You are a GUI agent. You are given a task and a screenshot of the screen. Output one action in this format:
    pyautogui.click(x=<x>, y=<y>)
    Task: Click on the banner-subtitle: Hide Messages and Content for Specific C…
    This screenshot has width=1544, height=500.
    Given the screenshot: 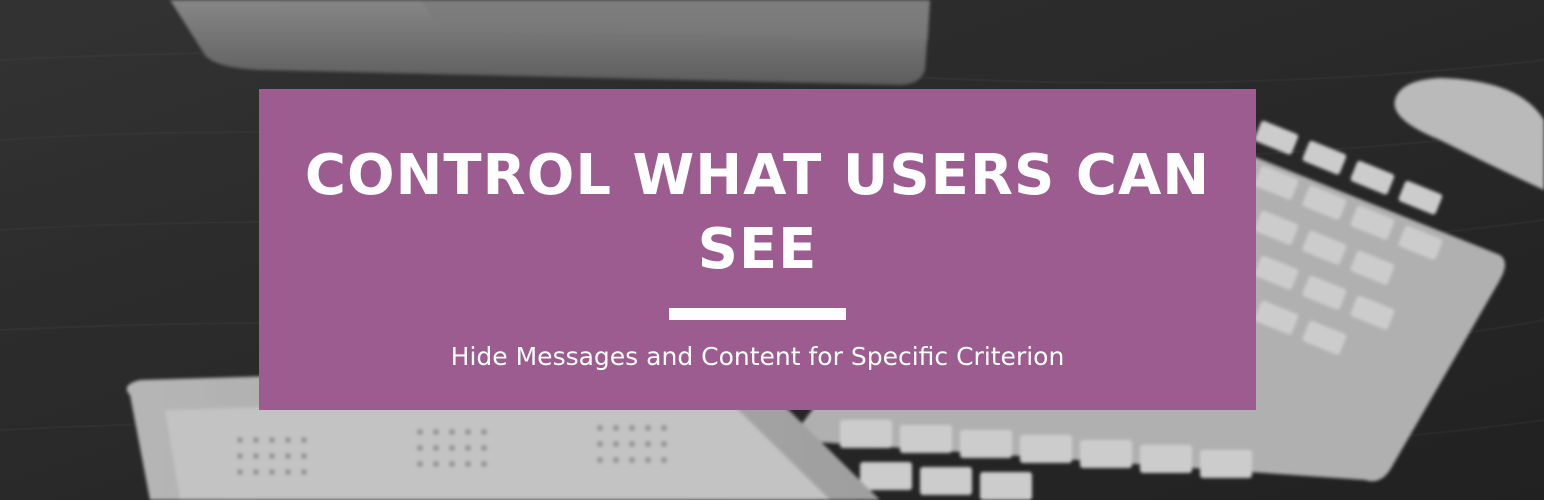 What is the action you would take?
    pyautogui.click(x=757, y=356)
    